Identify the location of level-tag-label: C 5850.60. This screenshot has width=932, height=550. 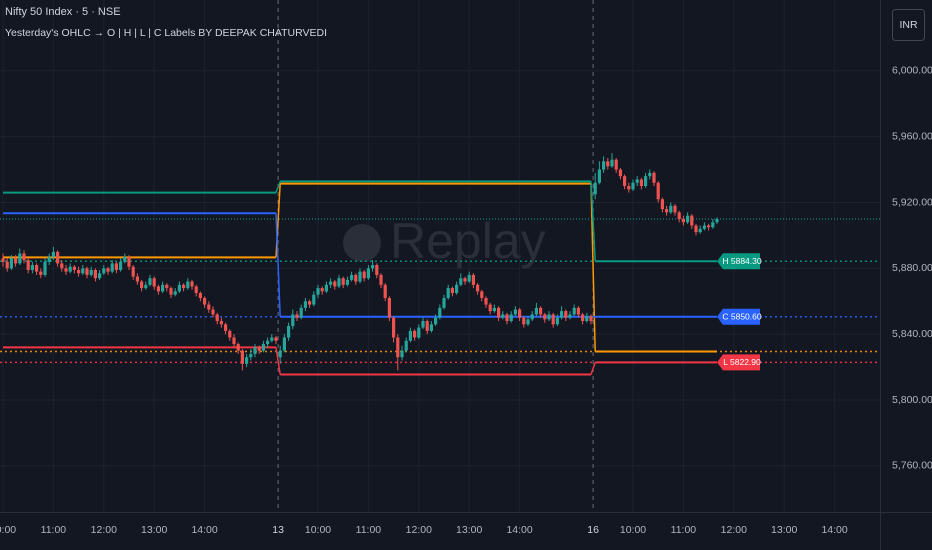
(741, 316).